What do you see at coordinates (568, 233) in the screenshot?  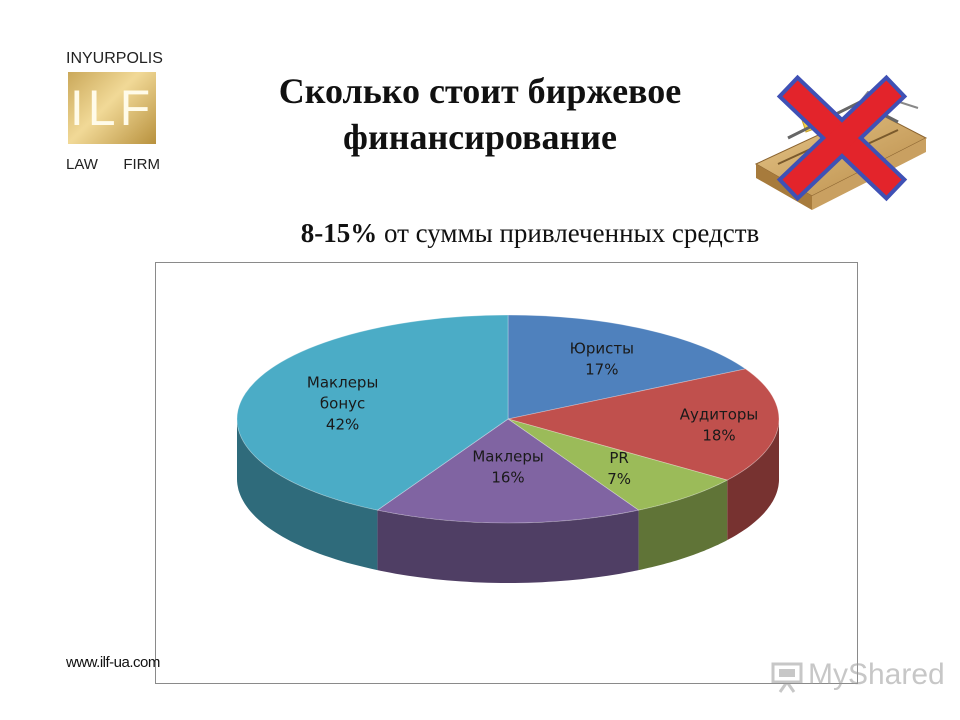 I see `cost-description: от суммы привлеченных средств` at bounding box center [568, 233].